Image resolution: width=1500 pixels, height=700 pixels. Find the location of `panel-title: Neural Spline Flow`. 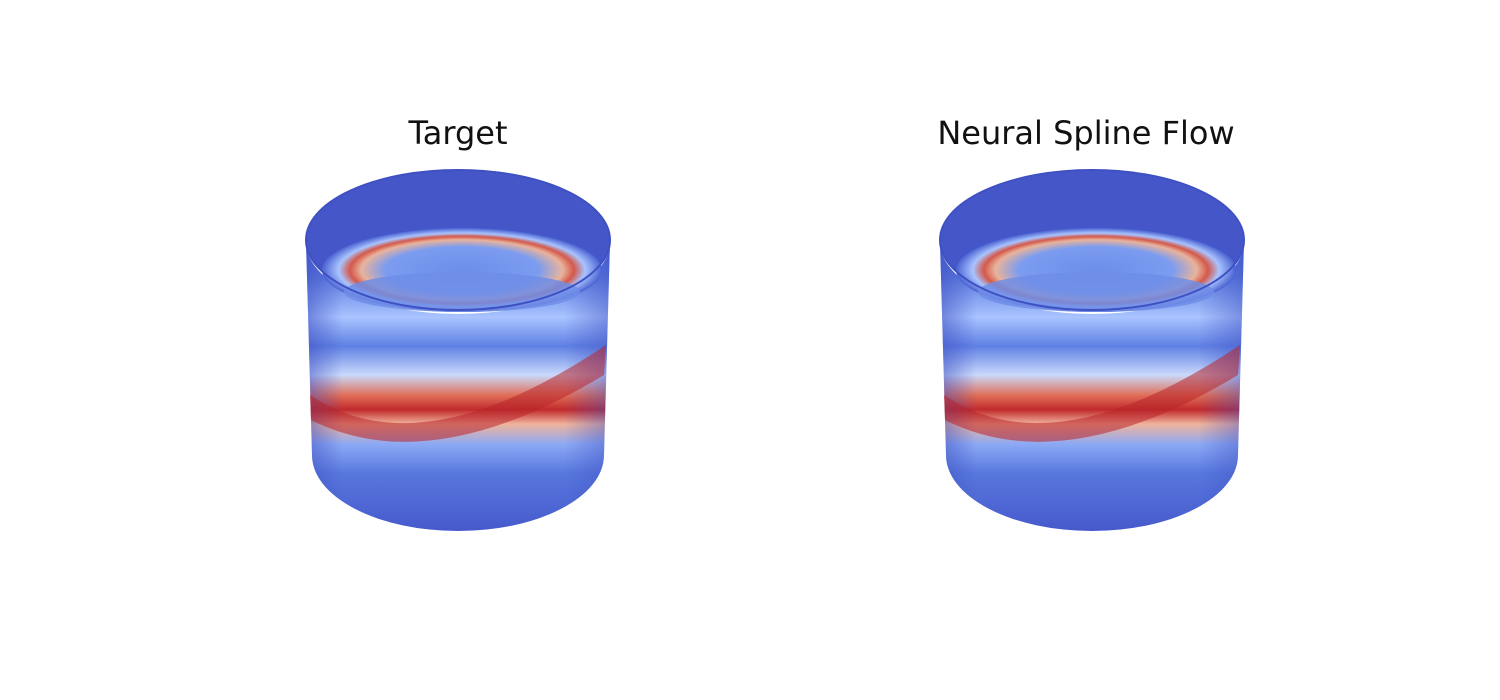

panel-title: Neural Spline Flow is located at coordinates (1086, 133).